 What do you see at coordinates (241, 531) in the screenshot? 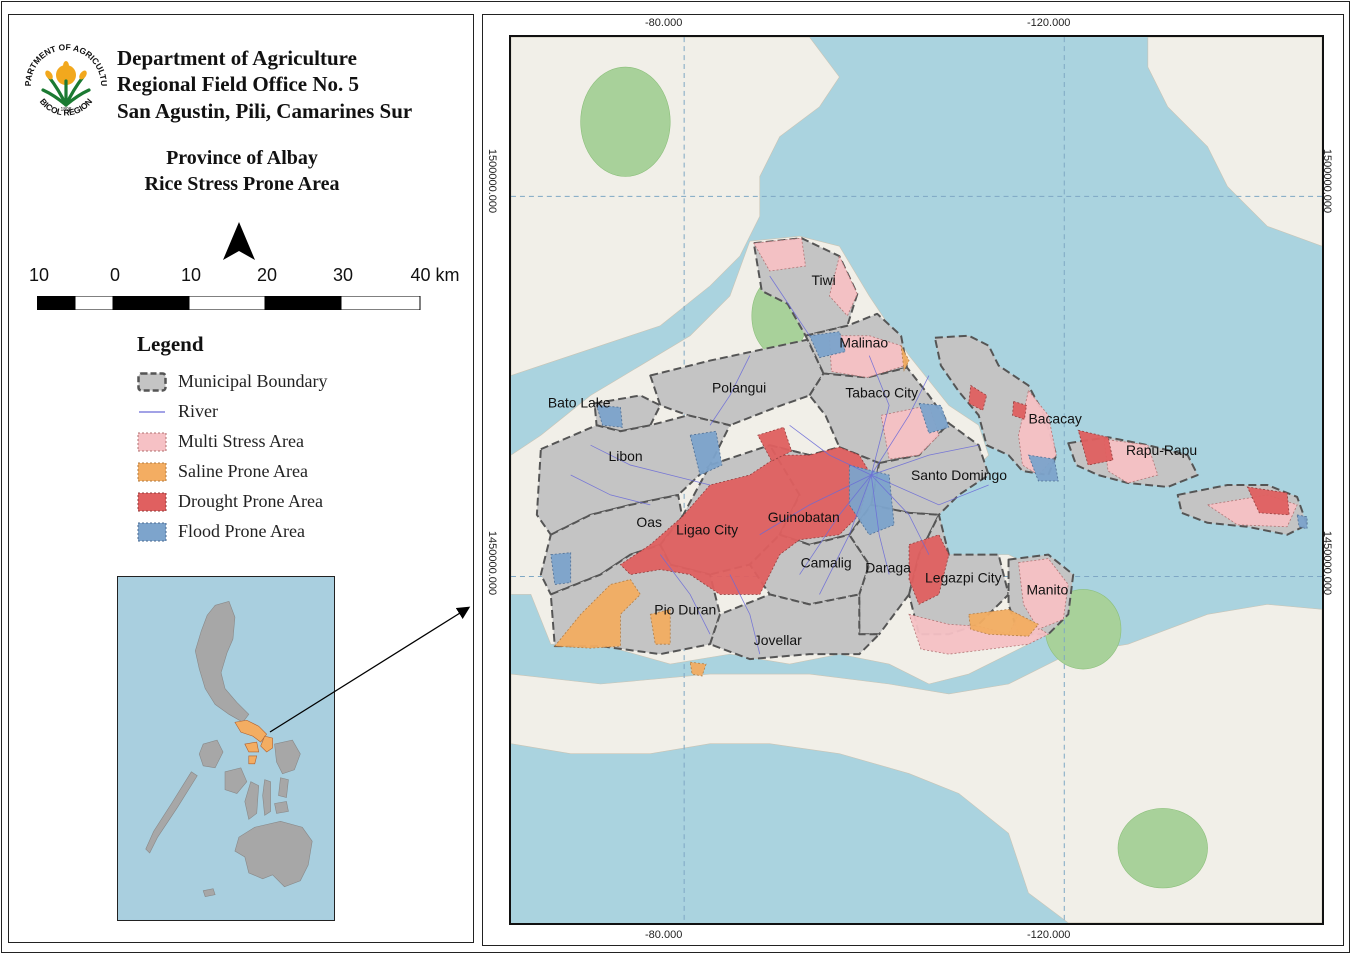
I see `legend-label: Flood Prone Area` at bounding box center [241, 531].